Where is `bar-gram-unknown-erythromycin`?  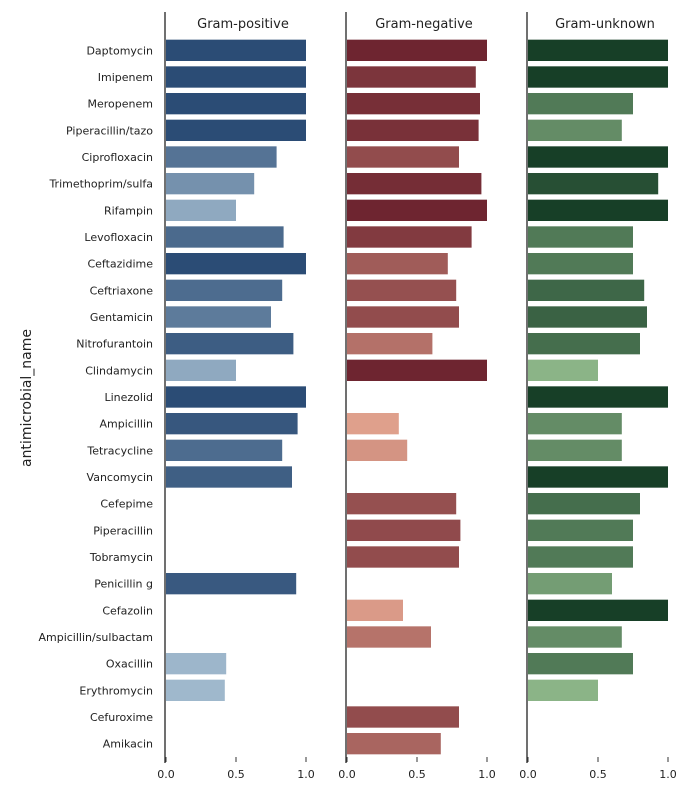
bar-gram-unknown-erythromycin is located at coordinates (563, 690).